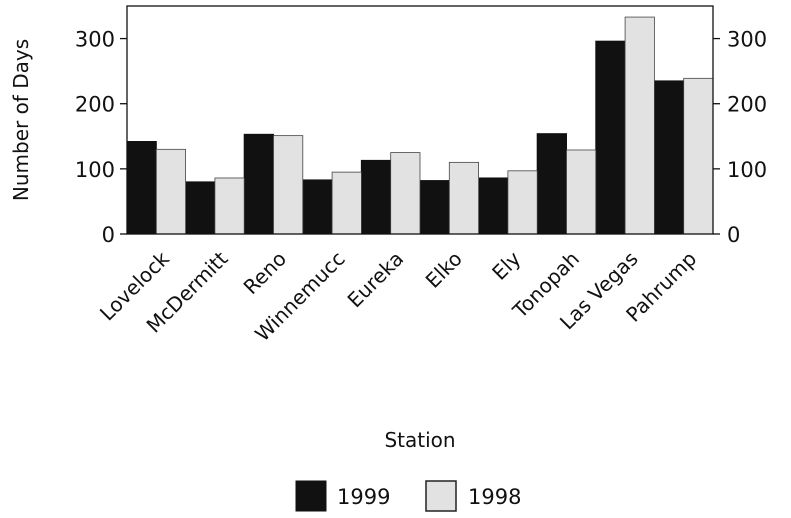 This screenshot has height=518, width=791. I want to click on x-tick-label-reno: Reno, so click(265, 273).